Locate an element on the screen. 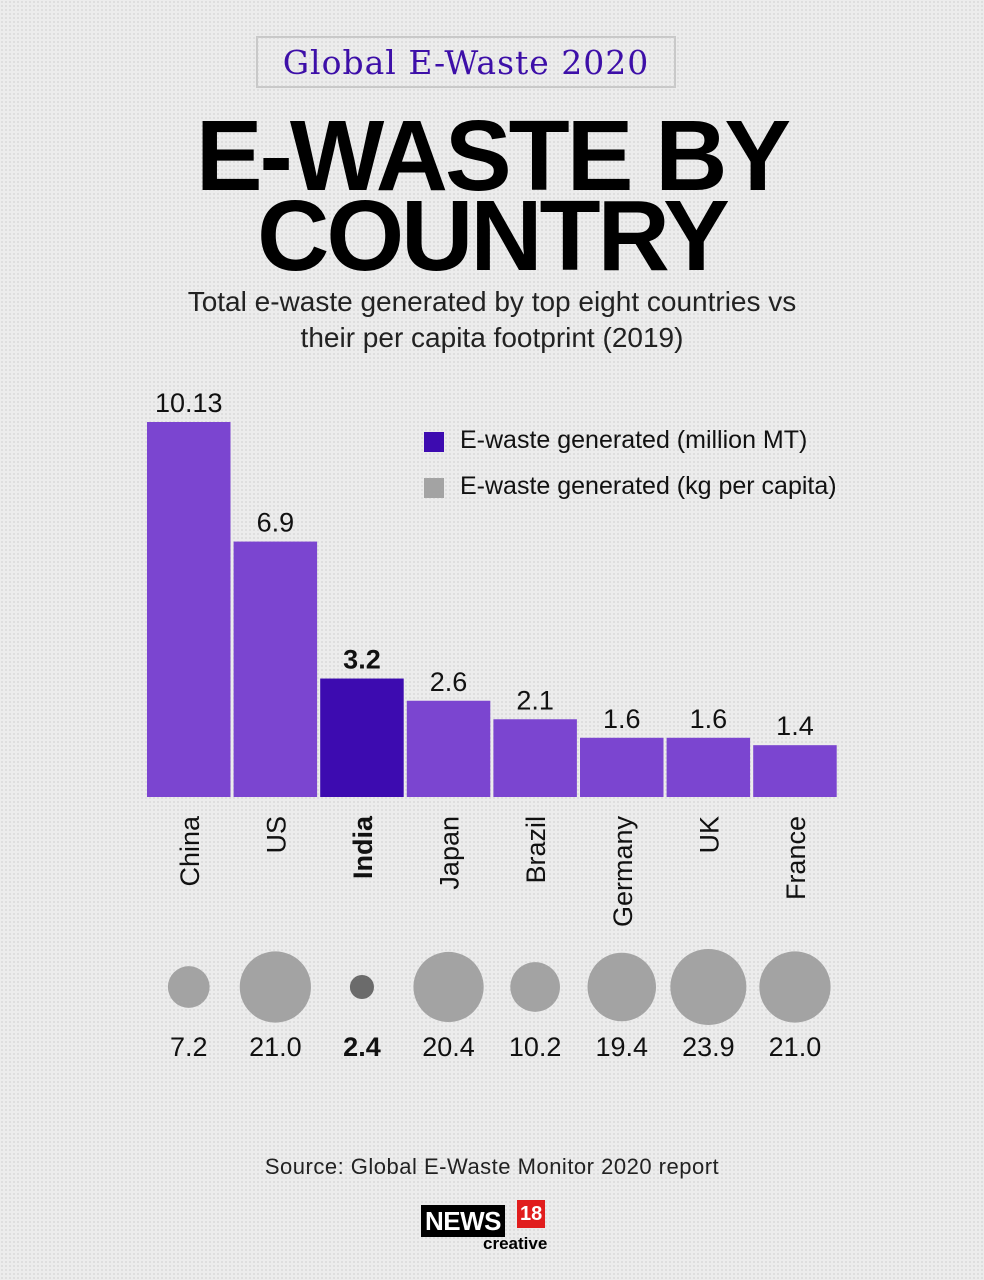 The width and height of the screenshot is (984, 1280). bubble-brazil is located at coordinates (535, 987).